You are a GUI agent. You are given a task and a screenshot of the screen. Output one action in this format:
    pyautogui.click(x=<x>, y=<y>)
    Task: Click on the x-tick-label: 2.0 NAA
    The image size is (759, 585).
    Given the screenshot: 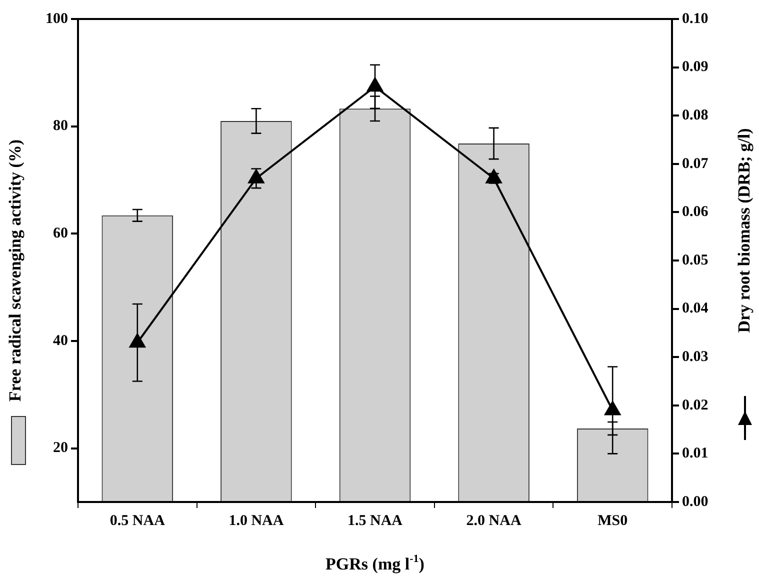 What is the action you would take?
    pyautogui.click(x=494, y=520)
    